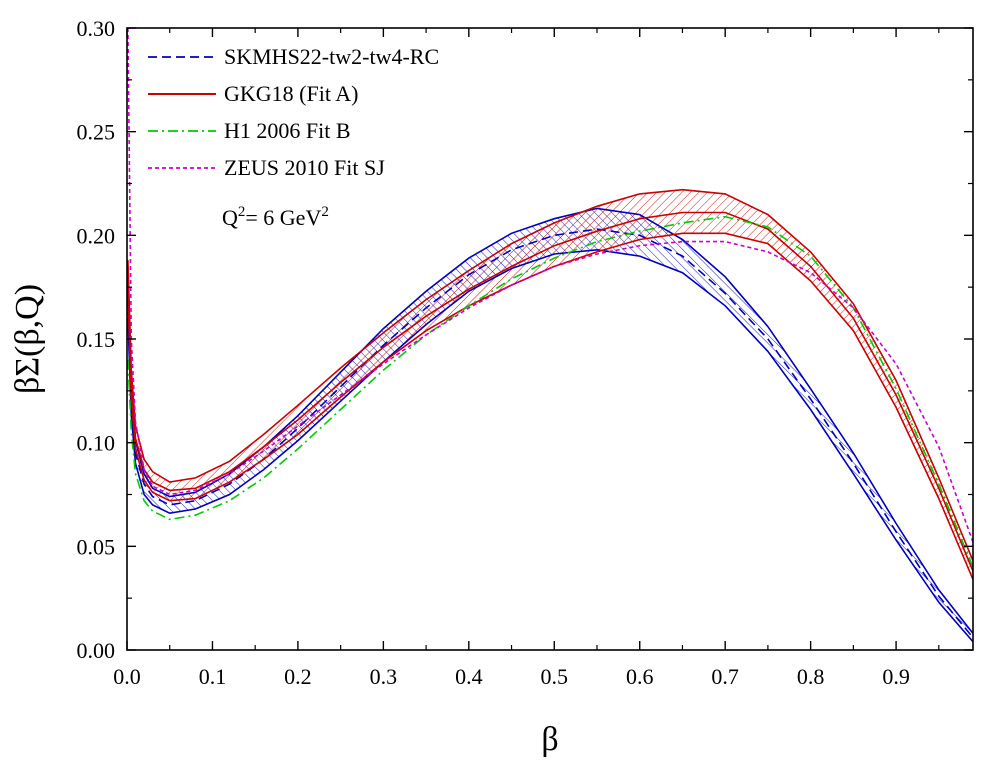  What do you see at coordinates (96, 443) in the screenshot?
I see `y-tick-label: 0.10` at bounding box center [96, 443].